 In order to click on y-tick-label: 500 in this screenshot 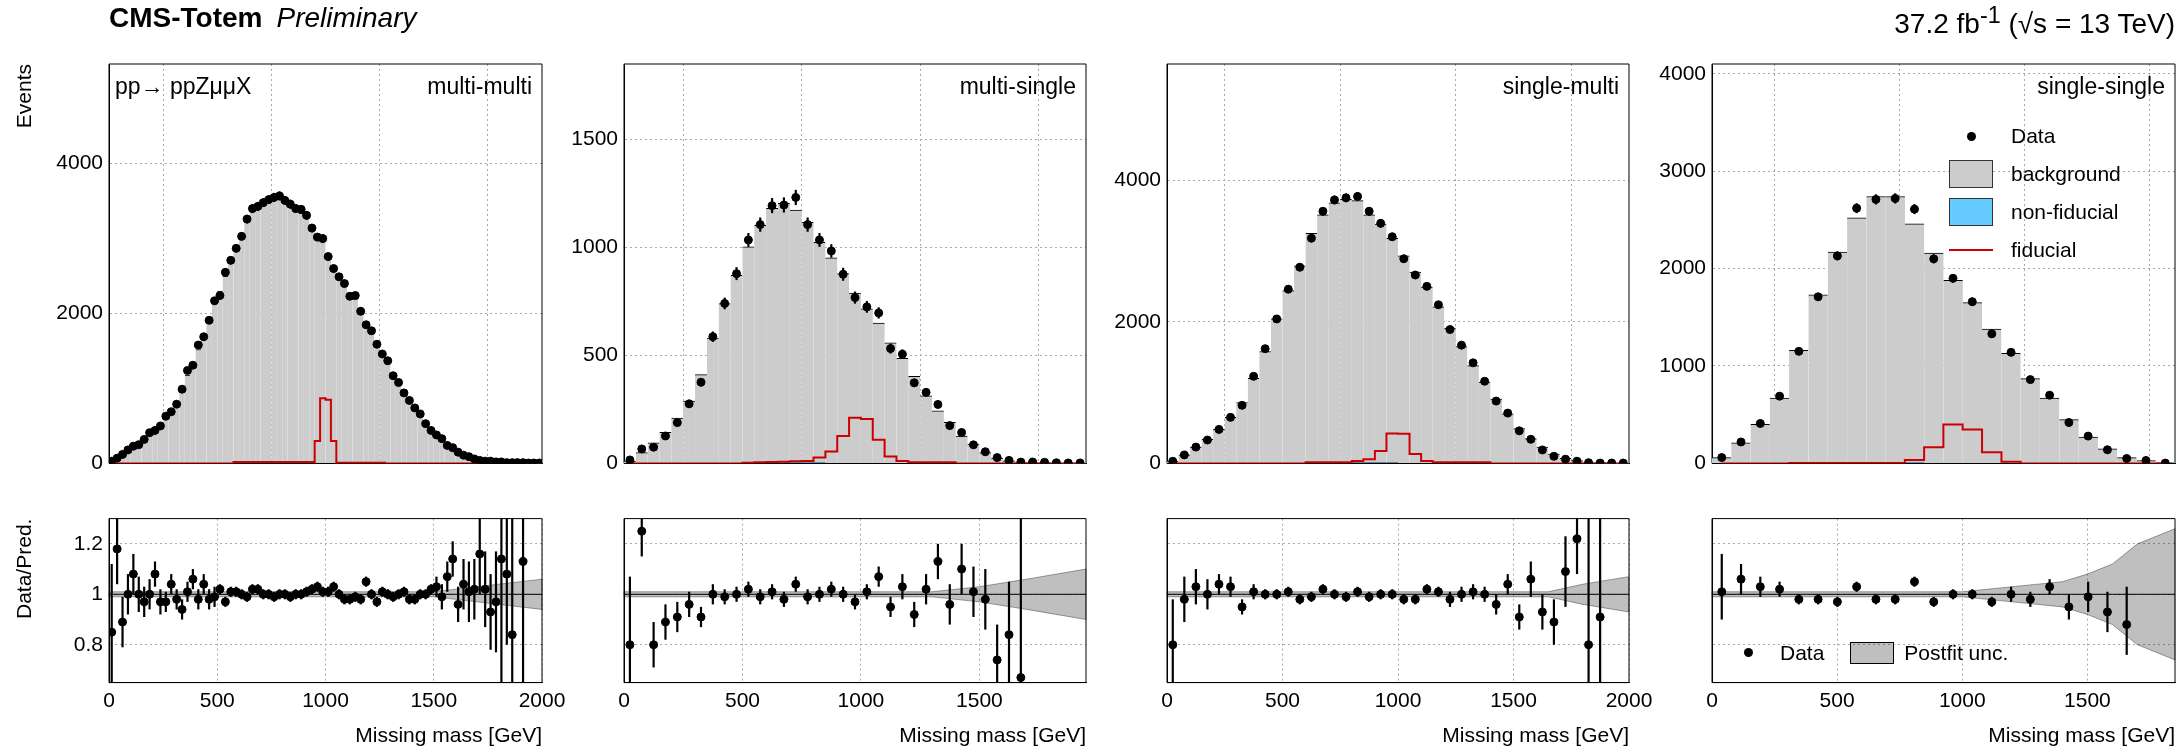, I will do `click(600, 354)`.